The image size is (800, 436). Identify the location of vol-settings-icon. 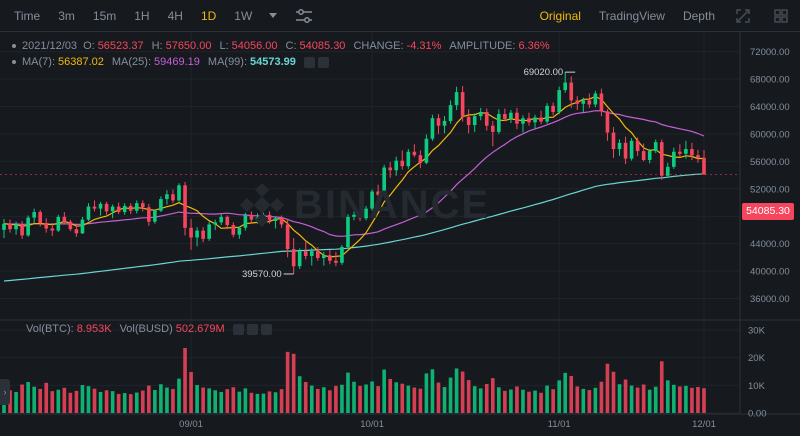
(238, 329).